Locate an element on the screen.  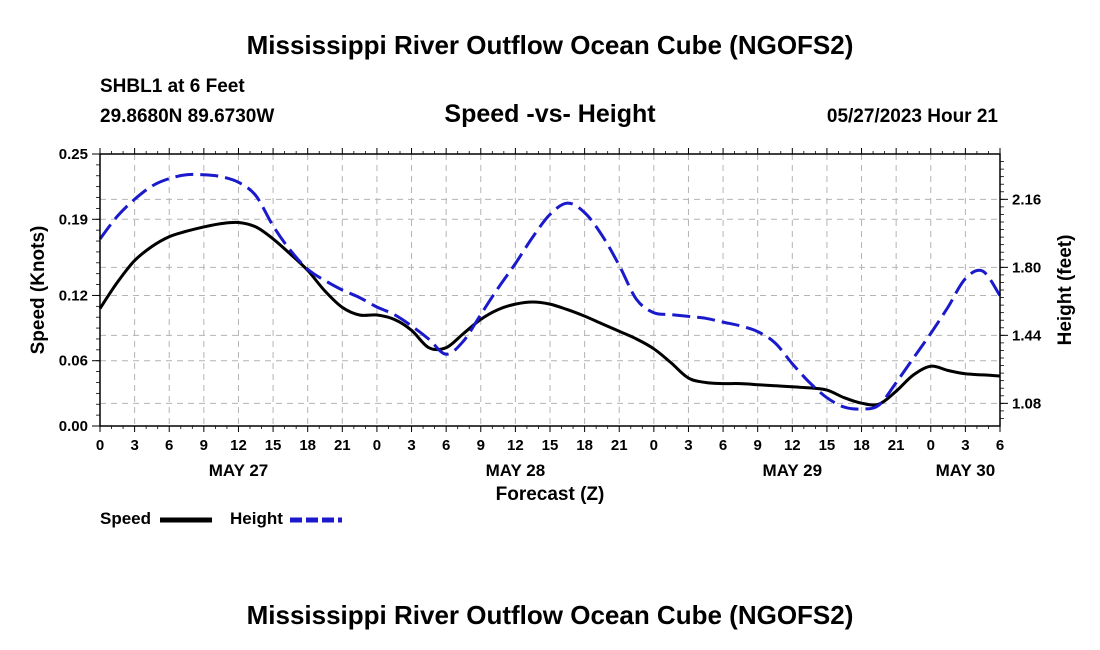
y-tick-label: 0.25 is located at coordinates (73, 154).